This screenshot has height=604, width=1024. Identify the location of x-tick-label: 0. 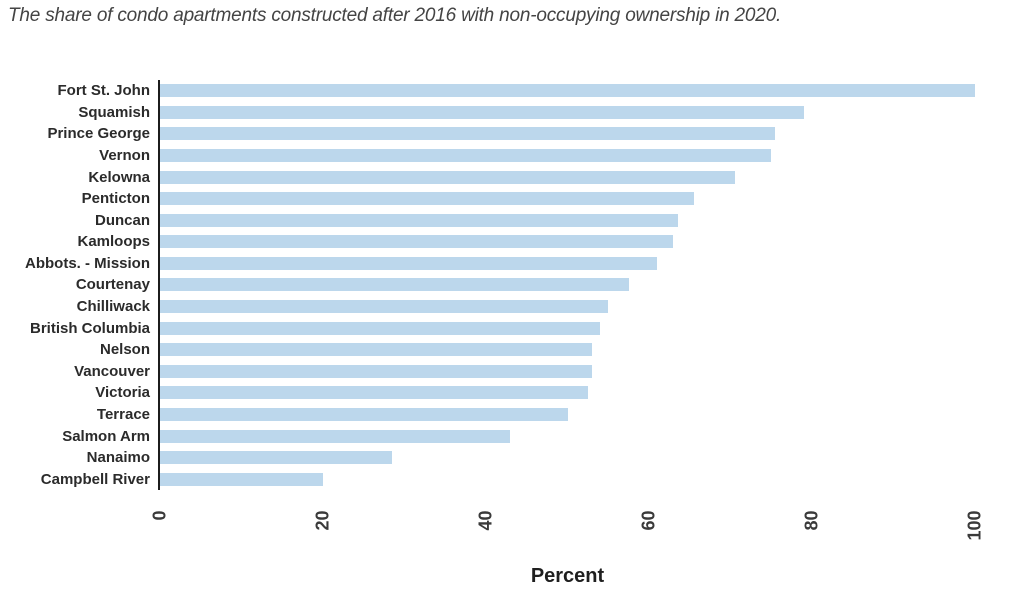
(159, 515).